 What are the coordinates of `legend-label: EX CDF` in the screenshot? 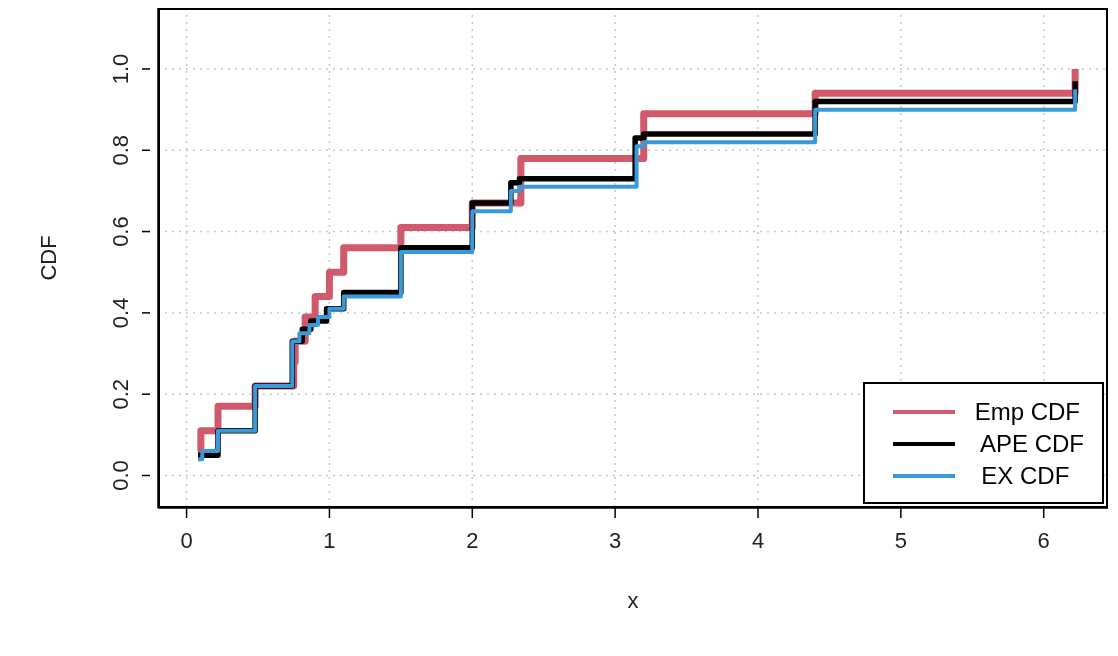 It's located at (1025, 476).